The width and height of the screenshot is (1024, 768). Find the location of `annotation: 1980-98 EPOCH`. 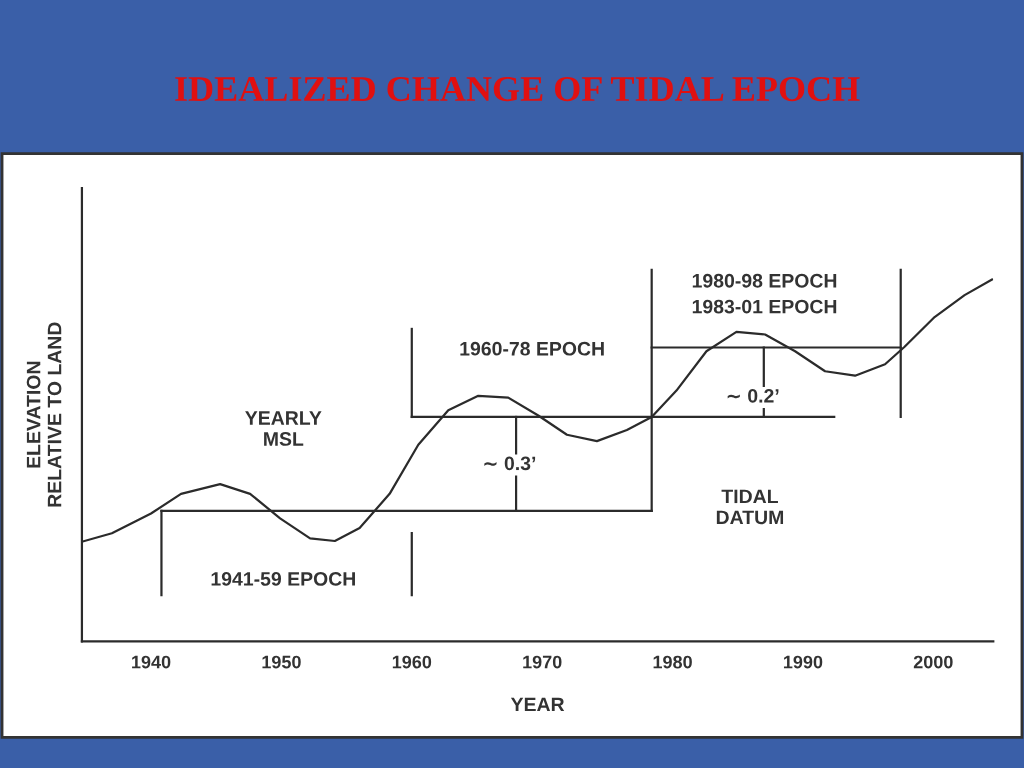

annotation: 1980-98 EPOCH is located at coordinates (764, 280).